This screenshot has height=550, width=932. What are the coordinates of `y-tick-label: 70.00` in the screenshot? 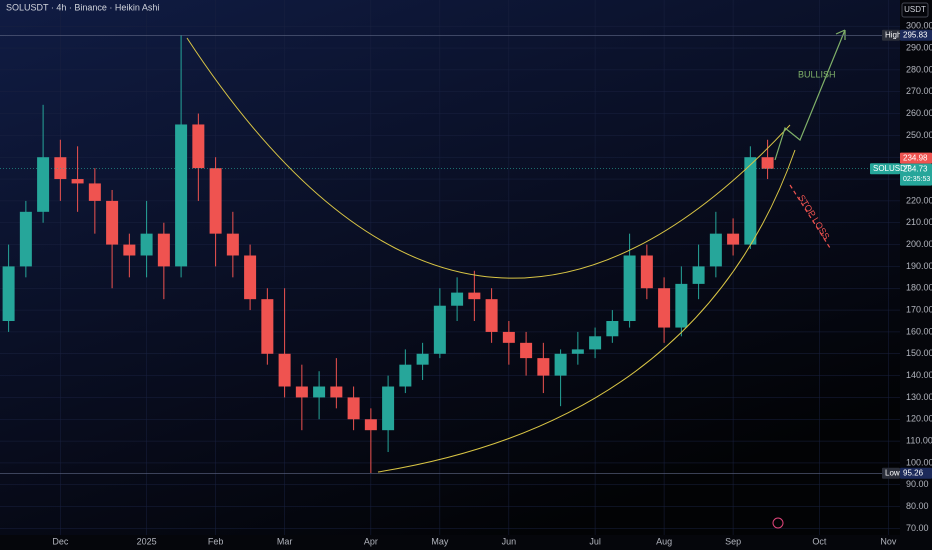 It's located at (917, 528).